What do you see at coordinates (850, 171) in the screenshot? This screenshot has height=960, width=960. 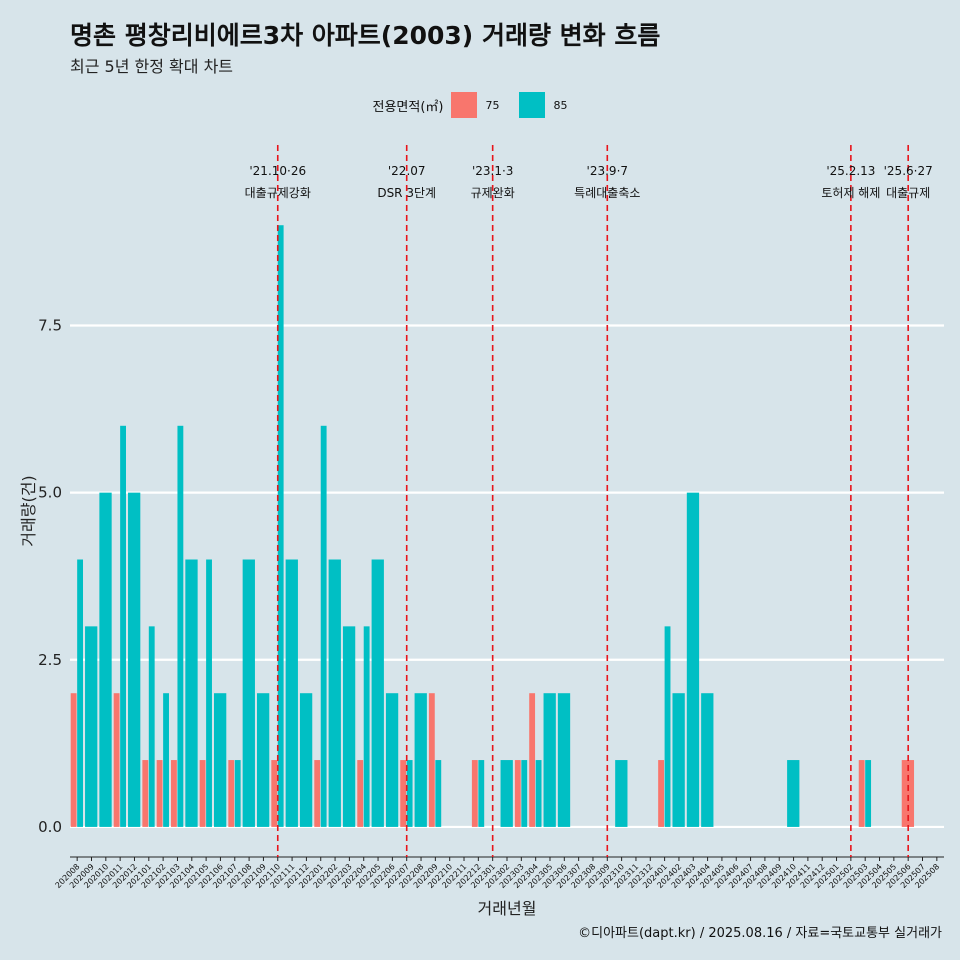 I see `event-date-202502: '25.2.13` at bounding box center [850, 171].